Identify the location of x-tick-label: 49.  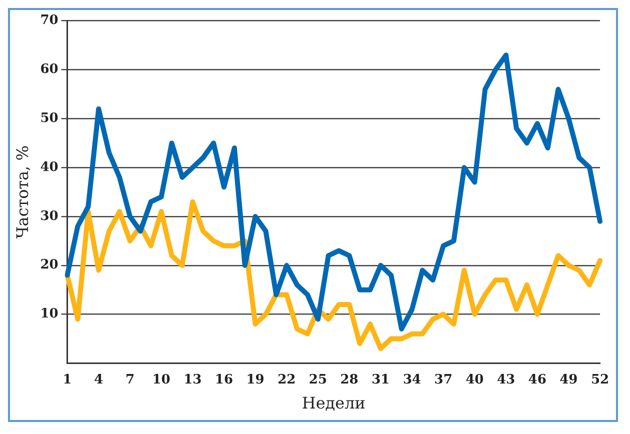
(569, 380).